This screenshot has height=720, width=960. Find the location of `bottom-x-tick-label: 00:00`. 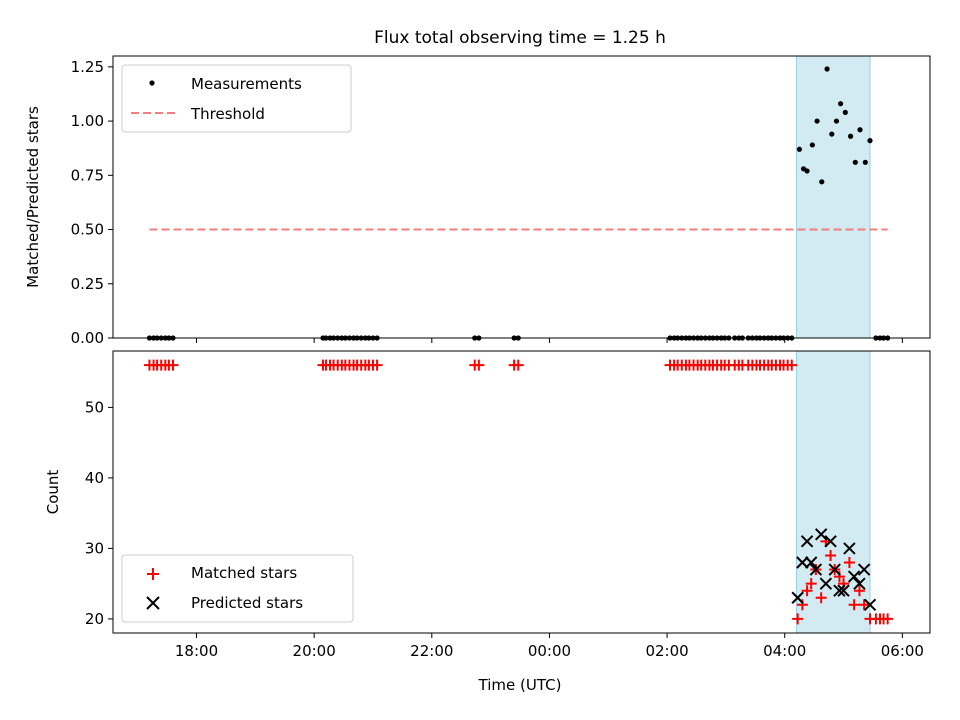

bottom-x-tick-label: 00:00 is located at coordinates (549, 651).